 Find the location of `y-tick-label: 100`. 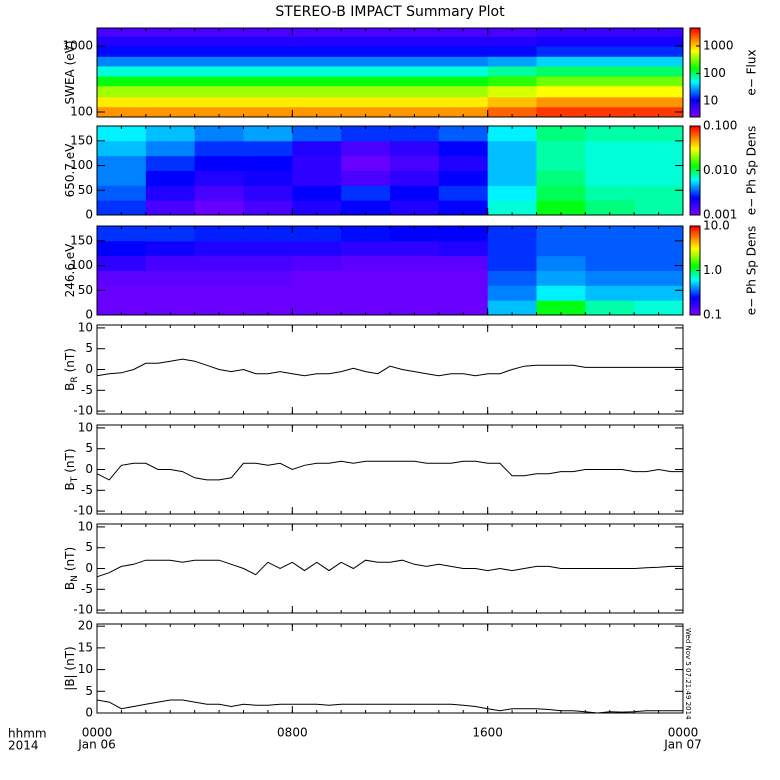

y-tick-label: 100 is located at coordinates (81, 165).